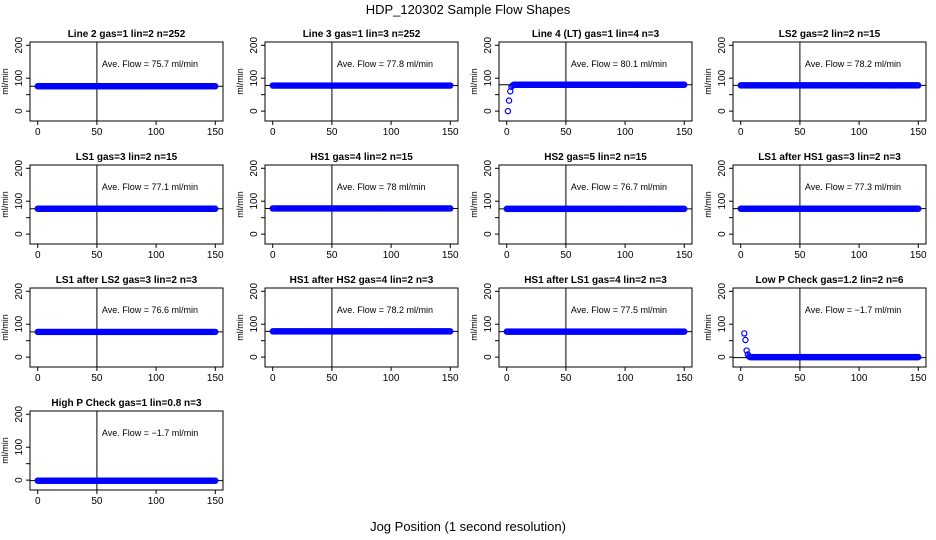 This screenshot has width=936, height=540. Describe the element at coordinates (830, 34) in the screenshot. I see `subplot-title: LS2 gas=2 lin=2 n=15` at that location.